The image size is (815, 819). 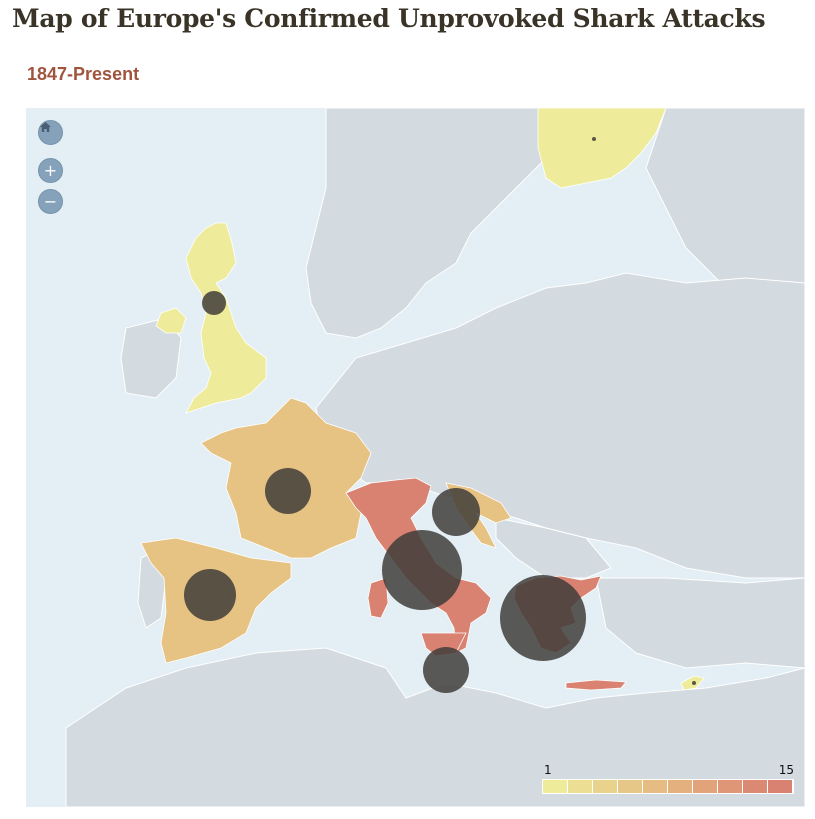 I want to click on legend-swatches, so click(x=668, y=786).